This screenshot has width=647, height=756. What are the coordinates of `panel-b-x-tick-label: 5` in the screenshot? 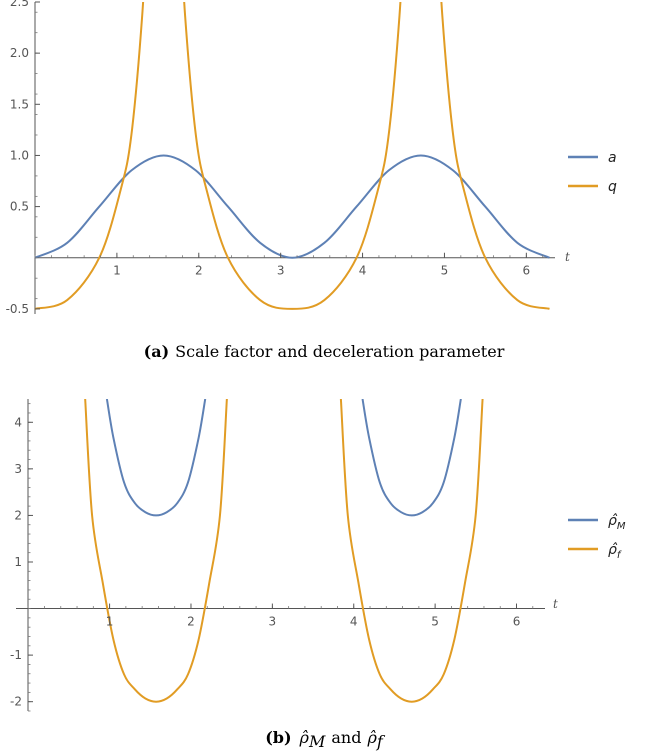 It's located at (435, 622).